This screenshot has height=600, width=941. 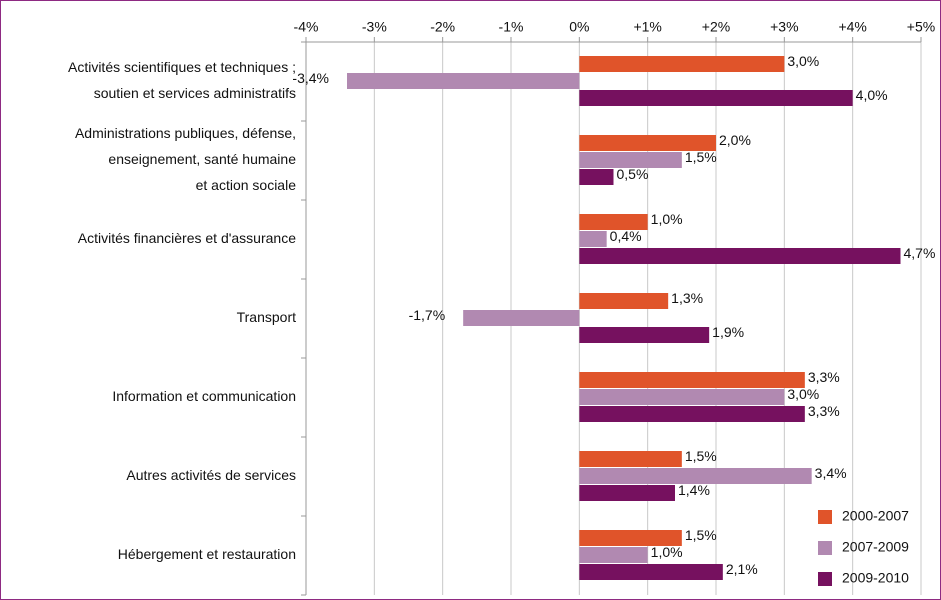 I want to click on y-tick-label: Autres activités de services, so click(x=211, y=475).